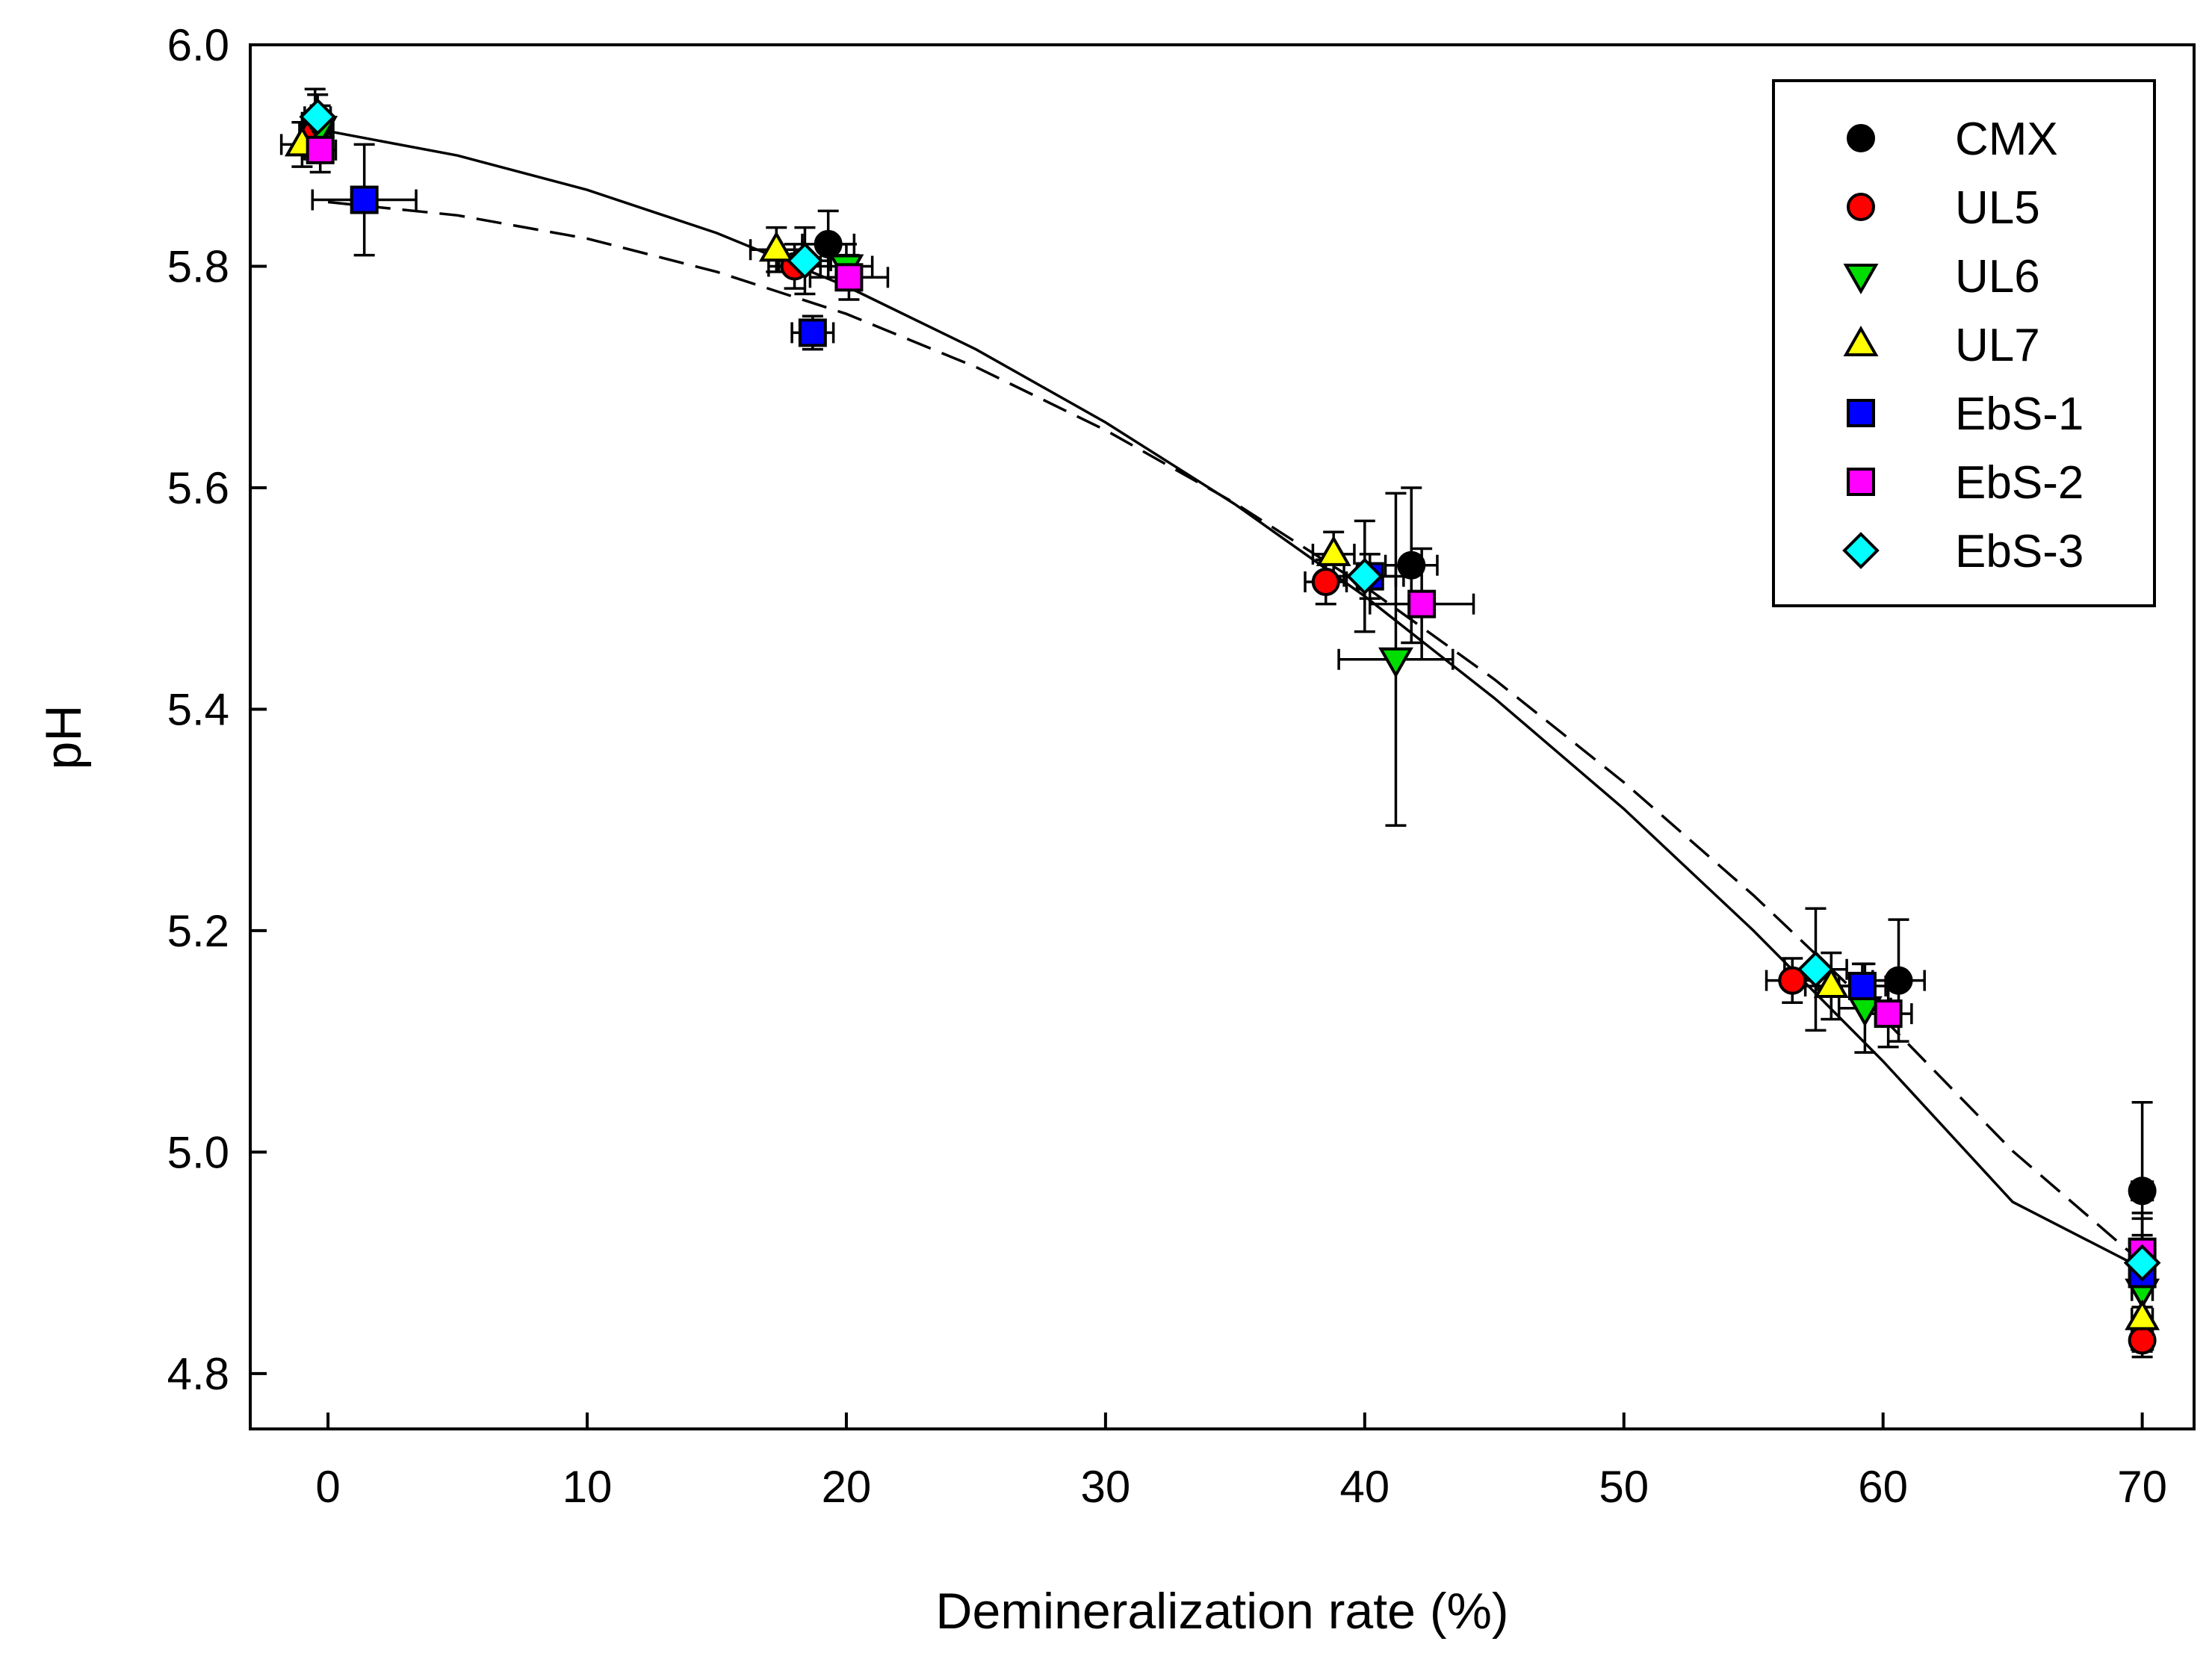 This screenshot has width=2212, height=1659. Describe the element at coordinates (2142, 1487) in the screenshot. I see `x-tick-label: 70` at that location.